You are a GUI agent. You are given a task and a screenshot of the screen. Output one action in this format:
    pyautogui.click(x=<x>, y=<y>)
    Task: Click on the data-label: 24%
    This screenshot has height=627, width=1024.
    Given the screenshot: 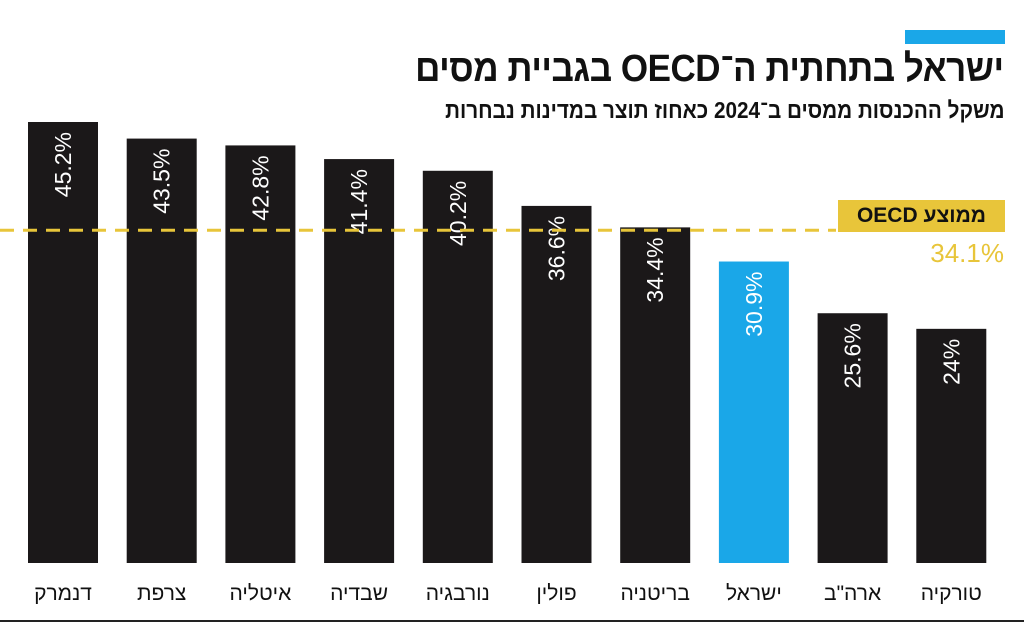 What is the action you would take?
    pyautogui.click(x=951, y=362)
    